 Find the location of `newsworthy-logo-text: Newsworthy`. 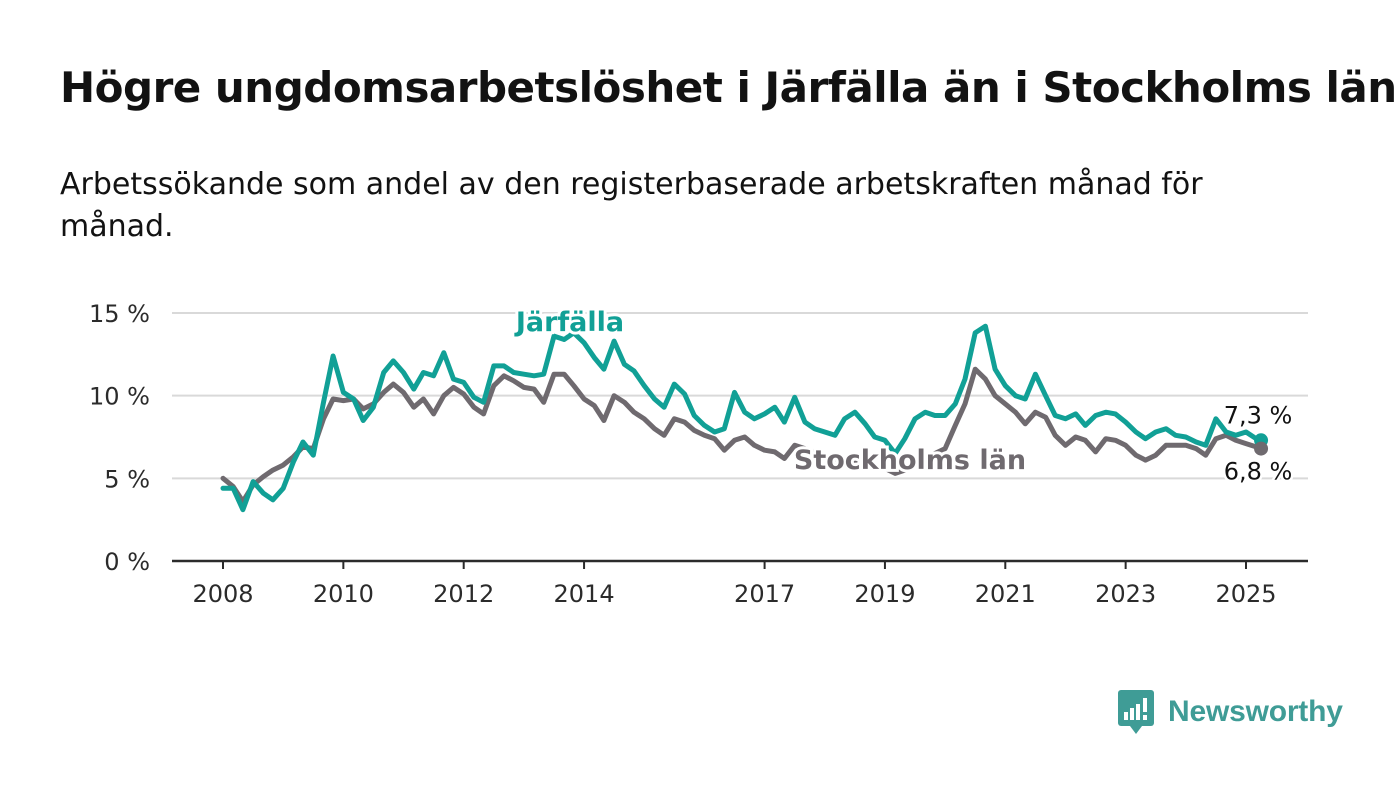

newsworthy-logo-text: Newsworthy is located at coordinates (1255, 711).